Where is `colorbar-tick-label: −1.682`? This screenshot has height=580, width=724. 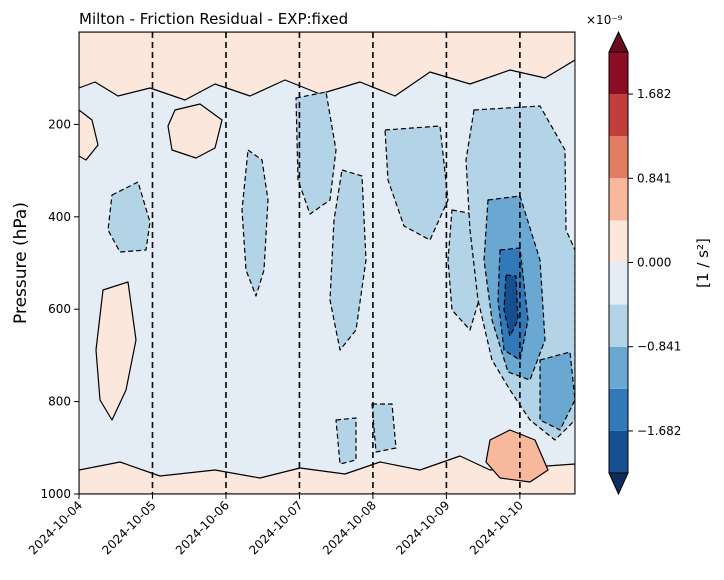
colorbar-tick-label: −1.682 is located at coordinates (659, 431).